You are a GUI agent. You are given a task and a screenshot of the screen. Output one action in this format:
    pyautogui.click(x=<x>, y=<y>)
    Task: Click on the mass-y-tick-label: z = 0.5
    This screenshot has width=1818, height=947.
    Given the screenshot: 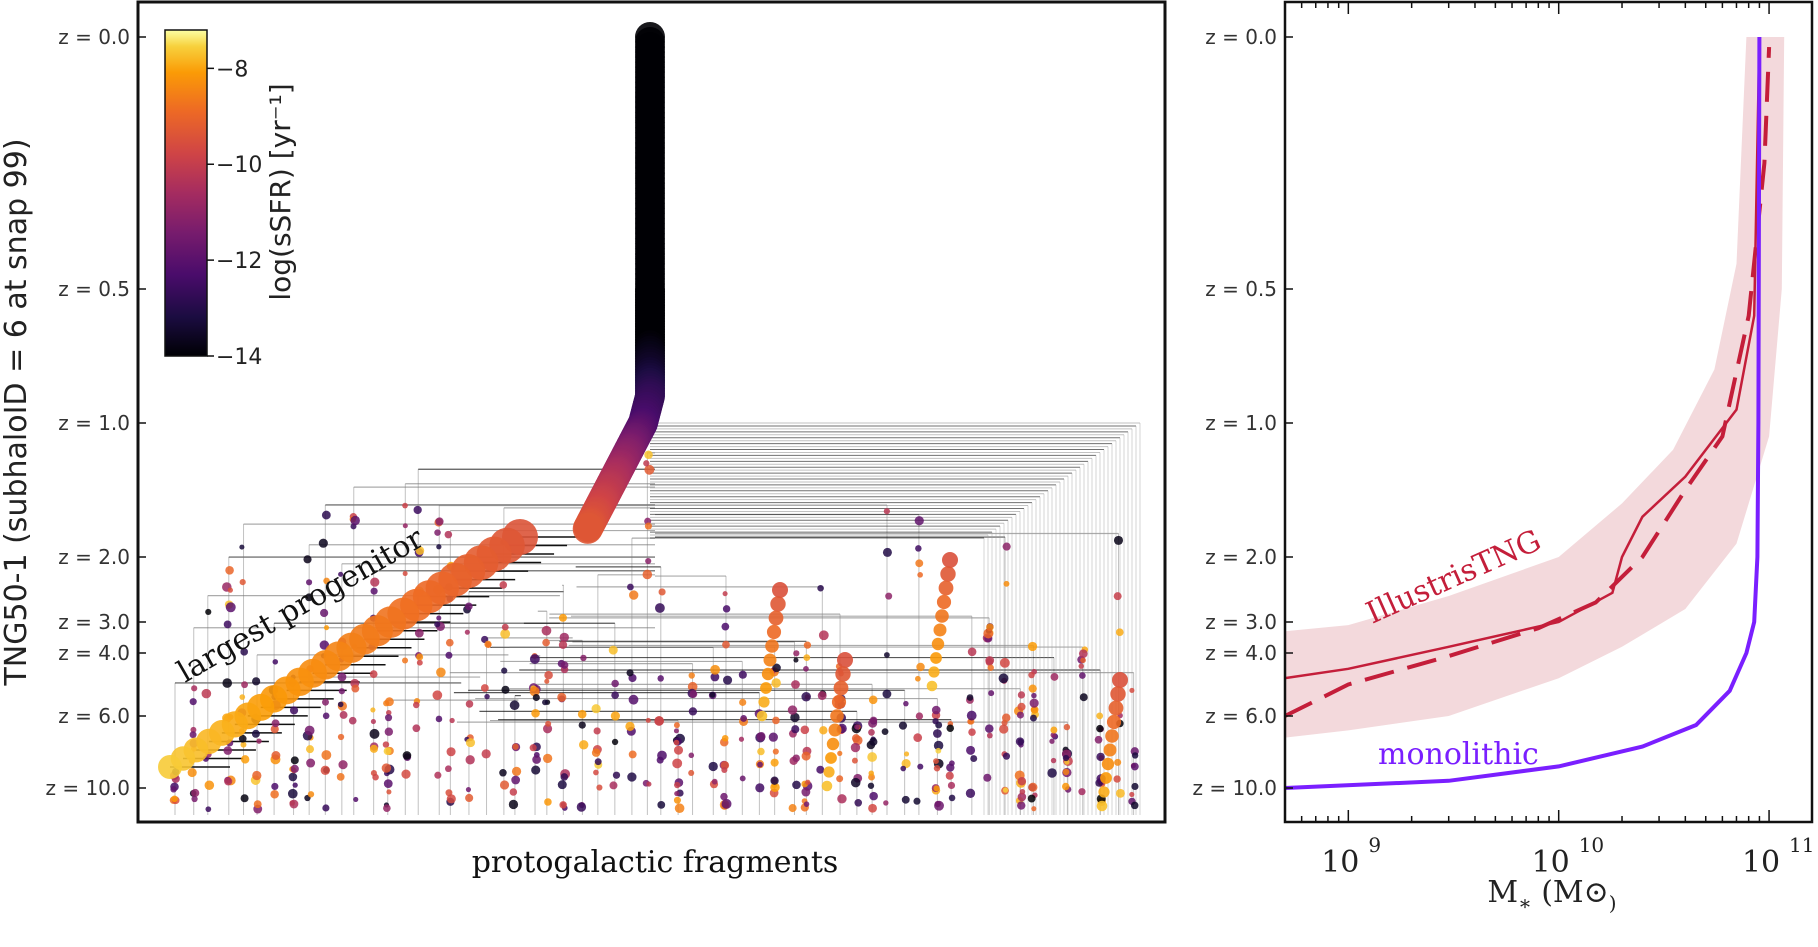 What is the action you would take?
    pyautogui.click(x=1241, y=289)
    